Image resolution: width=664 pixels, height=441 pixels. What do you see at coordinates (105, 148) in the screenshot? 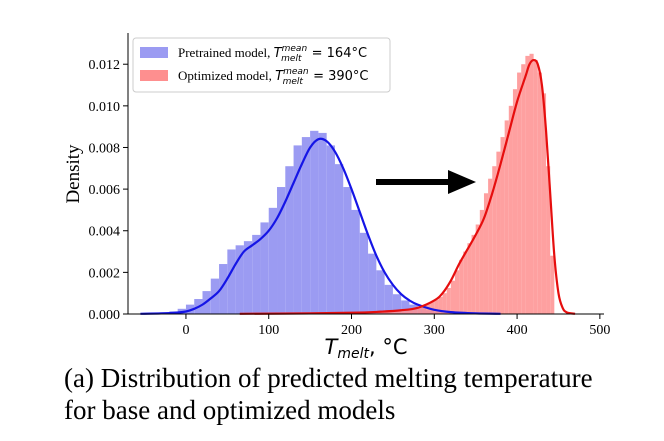
I see `y-tick-label: 0.008` at bounding box center [105, 148].